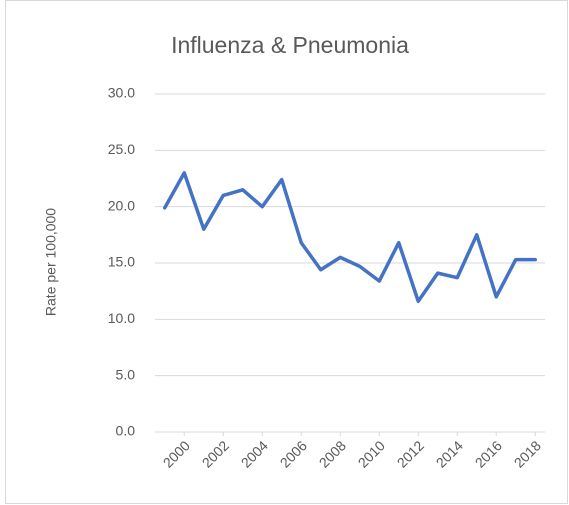 This screenshot has width=569, height=505. What do you see at coordinates (121, 93) in the screenshot?
I see `y-tick-label: 30.0` at bounding box center [121, 93].